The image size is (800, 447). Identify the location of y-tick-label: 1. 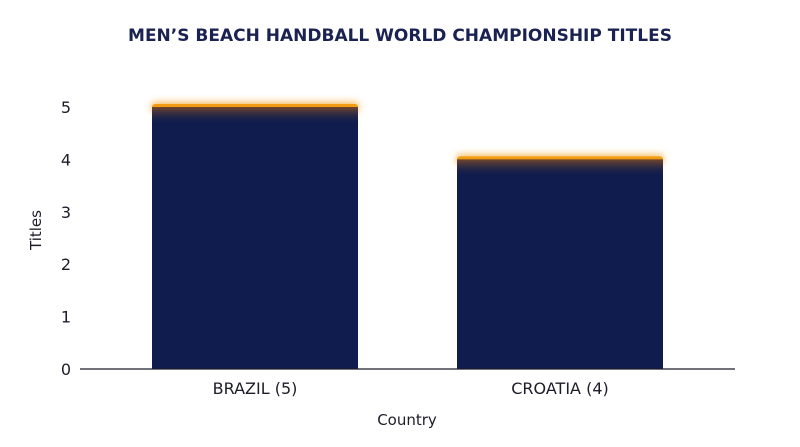
(66, 317).